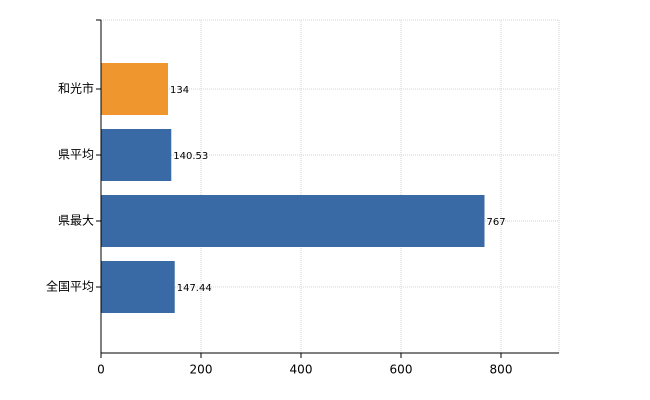 This screenshot has width=650, height=400. What do you see at coordinates (190, 156) in the screenshot?
I see `value-label: 140.53` at bounding box center [190, 156].